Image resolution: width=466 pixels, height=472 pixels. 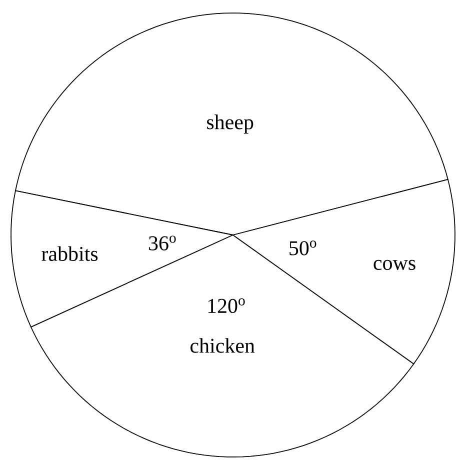 What do you see at coordinates (230, 124) in the screenshot?
I see `slice-label: sheep` at bounding box center [230, 124].